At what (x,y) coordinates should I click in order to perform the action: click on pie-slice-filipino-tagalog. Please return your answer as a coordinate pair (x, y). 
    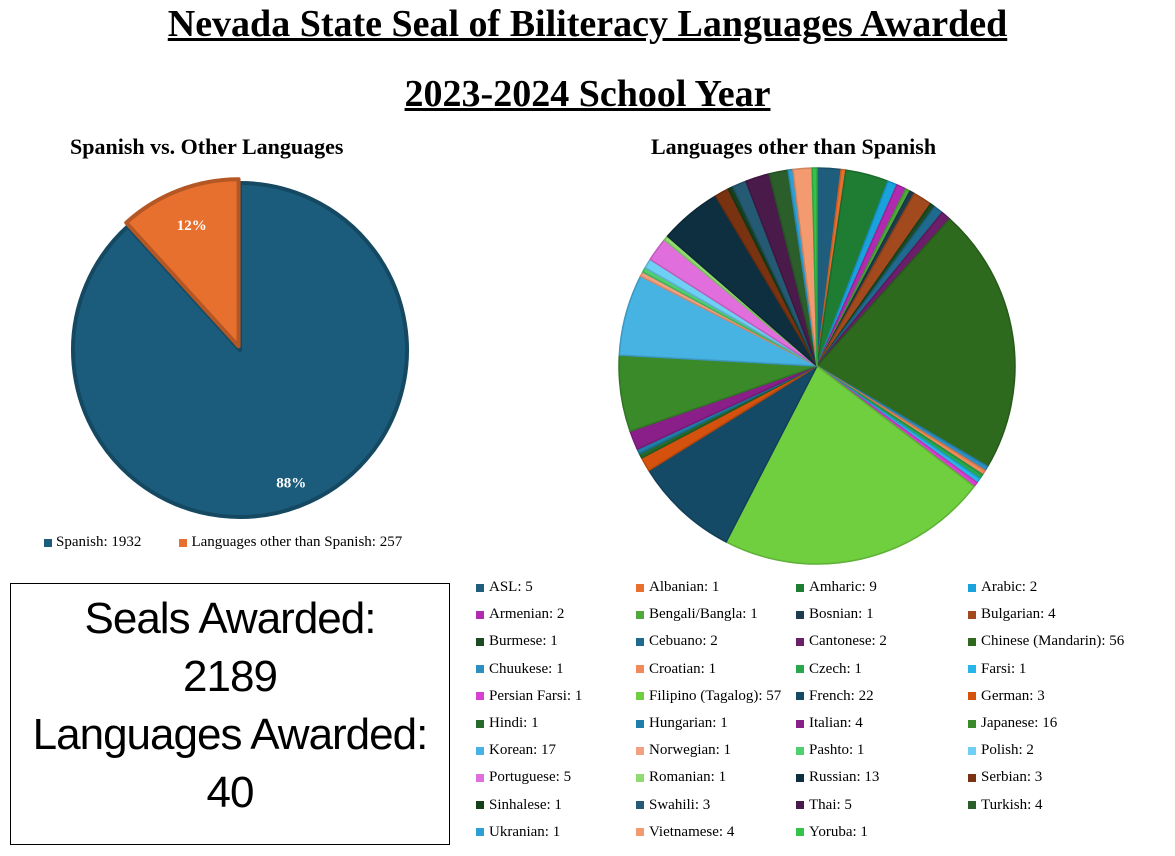
    Looking at the image, I should click on (850, 465).